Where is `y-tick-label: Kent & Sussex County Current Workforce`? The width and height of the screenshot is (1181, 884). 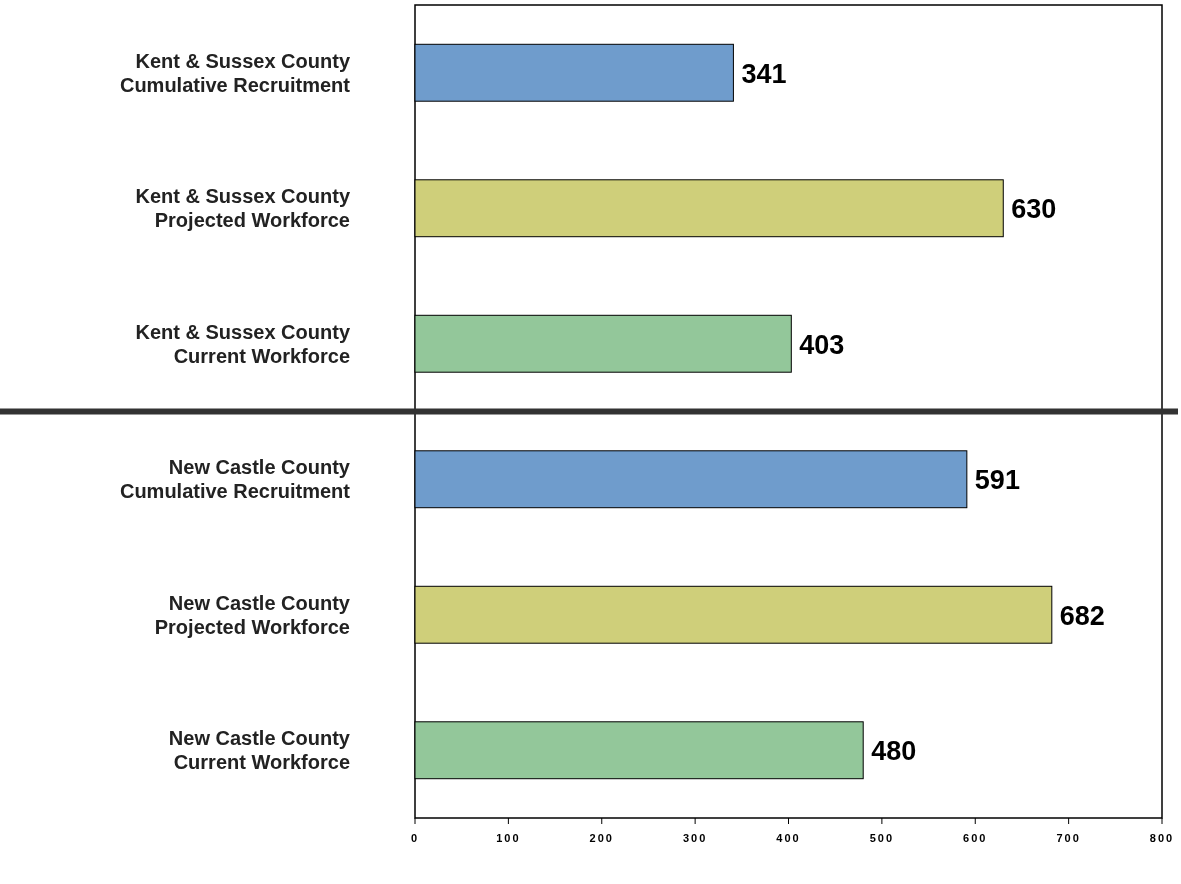 y-tick-label: Kent & Sussex County Current Workforce is located at coordinates (243, 343).